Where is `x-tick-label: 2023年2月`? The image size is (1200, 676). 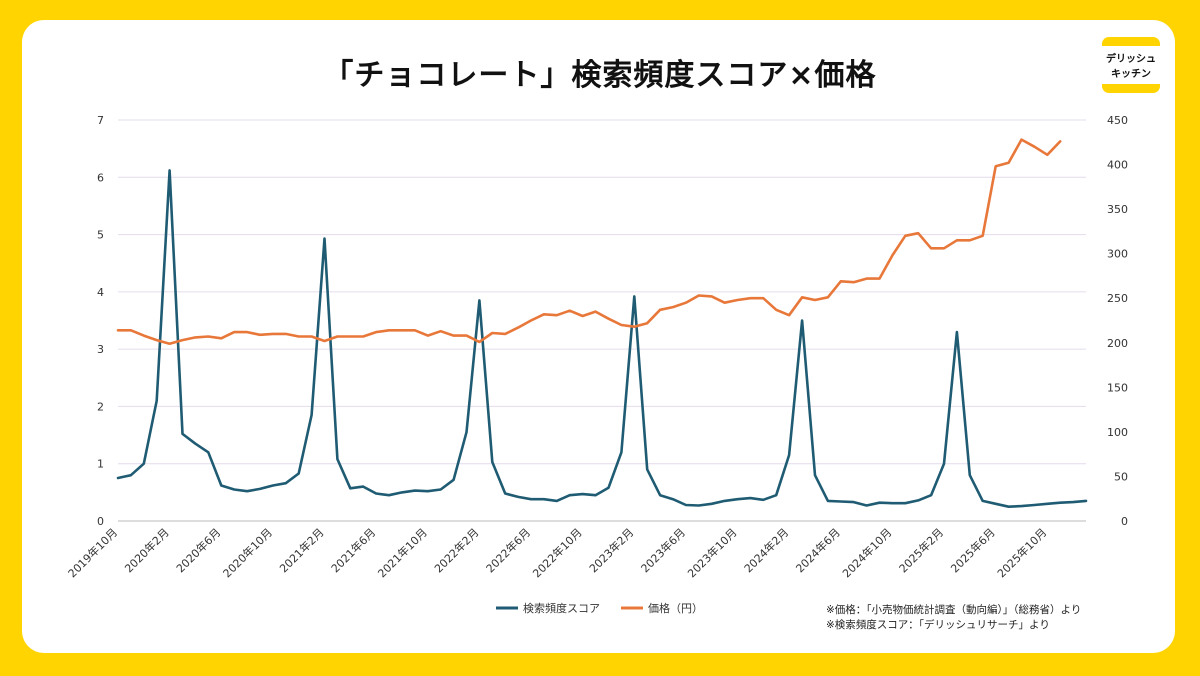
x-tick-label: 2023年2月 is located at coordinates (611, 550).